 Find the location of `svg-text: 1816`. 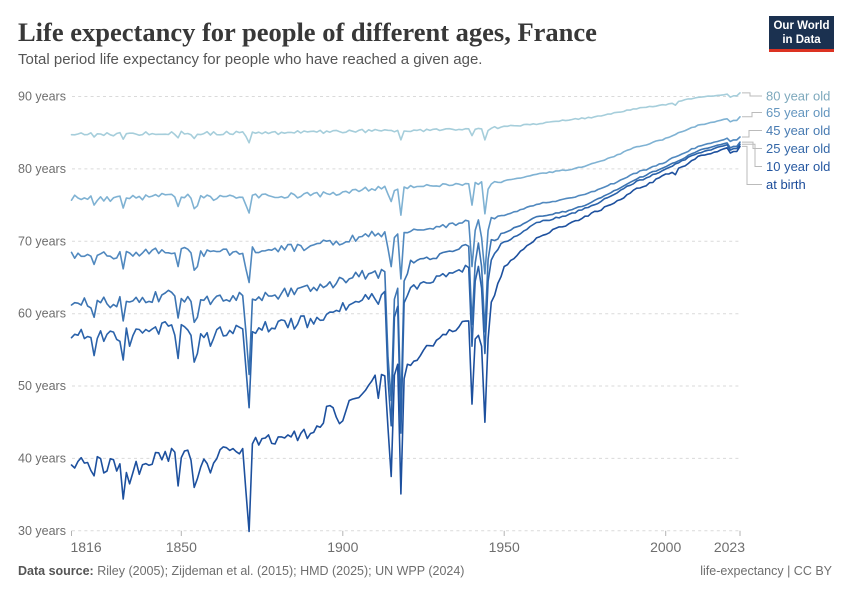

svg-text: 1816 is located at coordinates (86, 547).